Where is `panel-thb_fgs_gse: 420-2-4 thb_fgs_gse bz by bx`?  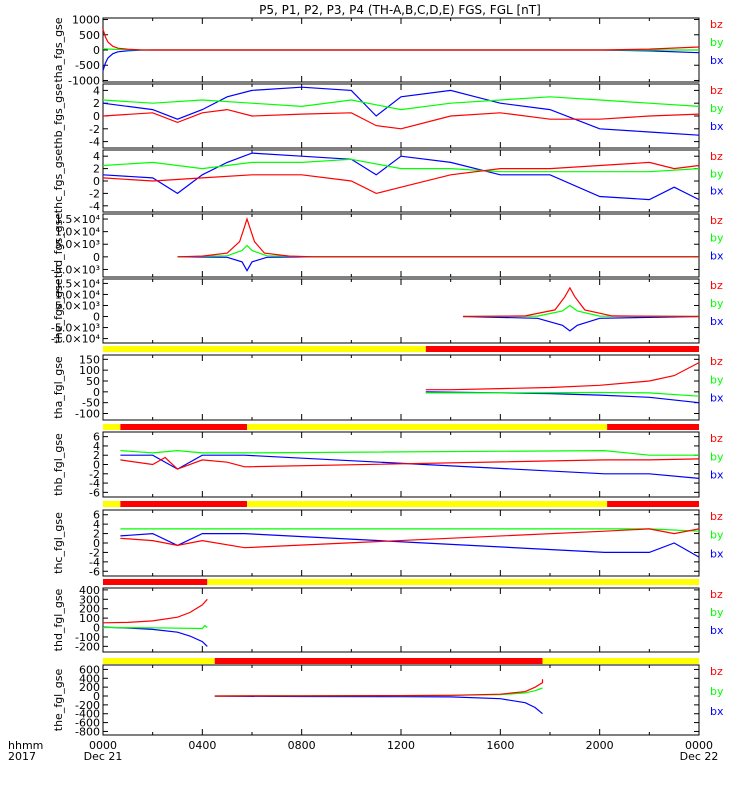 panel-thb_fgs_gse: 420-2-4 thb_fgs_gse bz by bx is located at coordinates (388, 116).